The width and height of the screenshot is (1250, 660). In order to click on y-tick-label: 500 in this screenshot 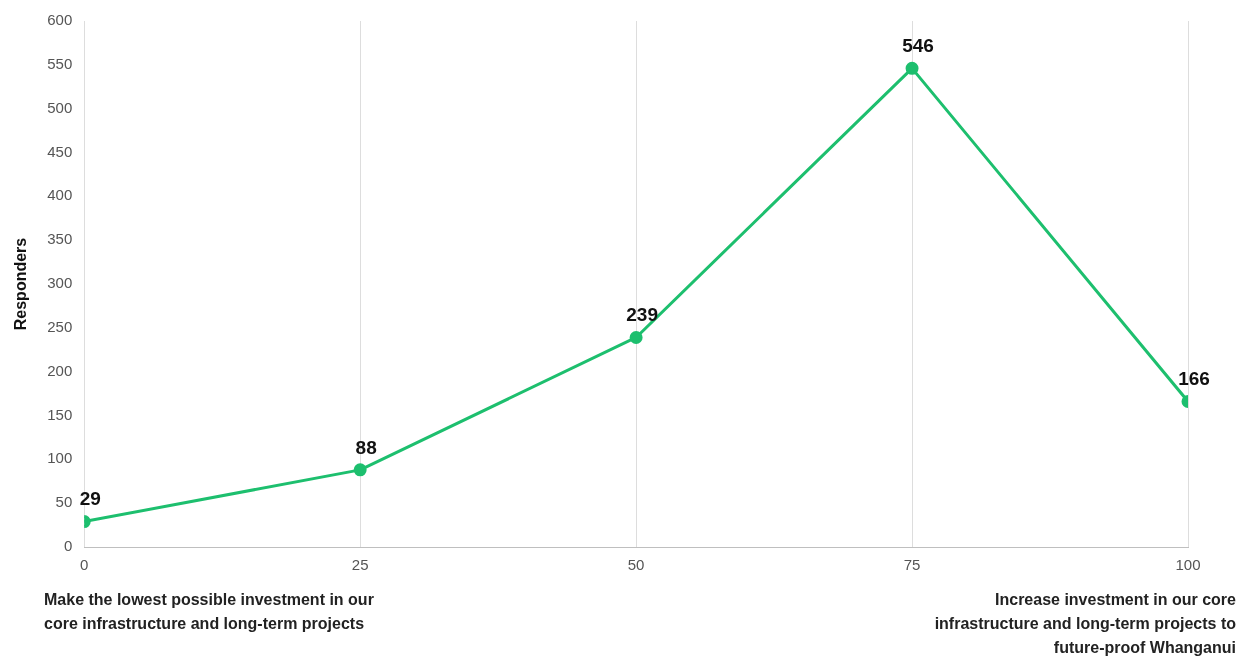, I will do `click(60, 107)`.